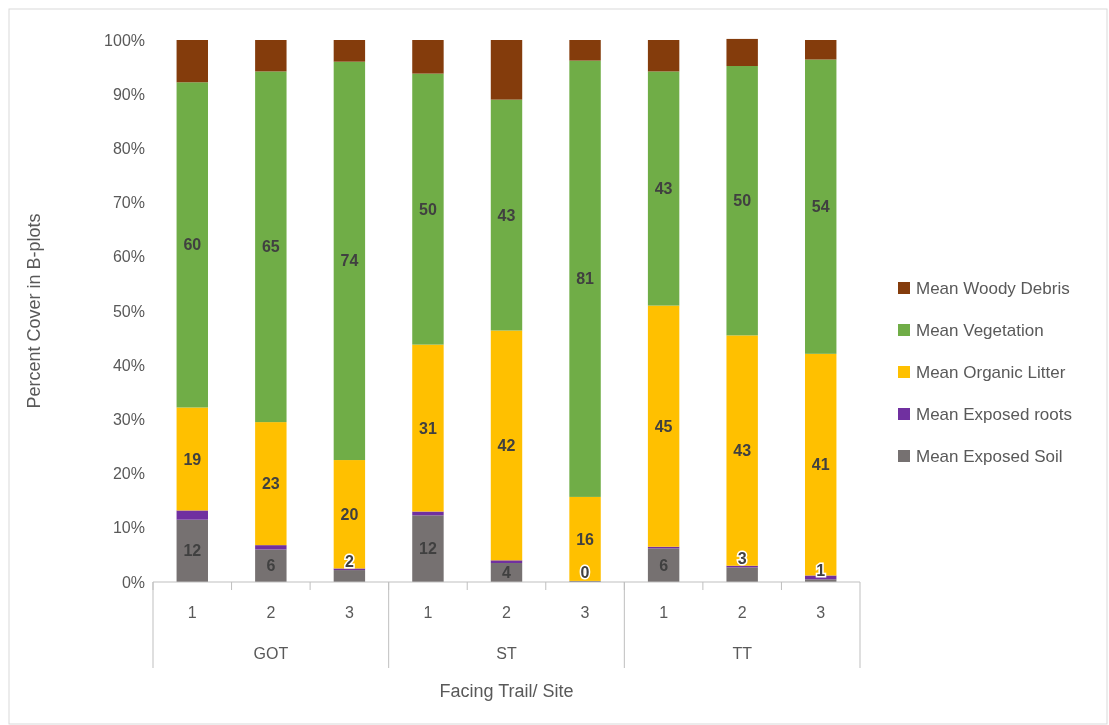 The width and height of the screenshot is (1109, 725). What do you see at coordinates (349, 561) in the screenshot?
I see `data-label: 2` at bounding box center [349, 561].